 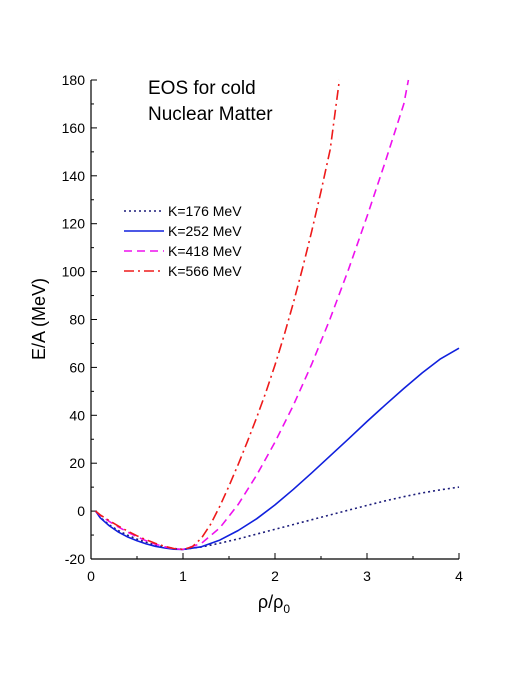 What do you see at coordinates (91, 576) in the screenshot?
I see `x-tick-label: 0` at bounding box center [91, 576].